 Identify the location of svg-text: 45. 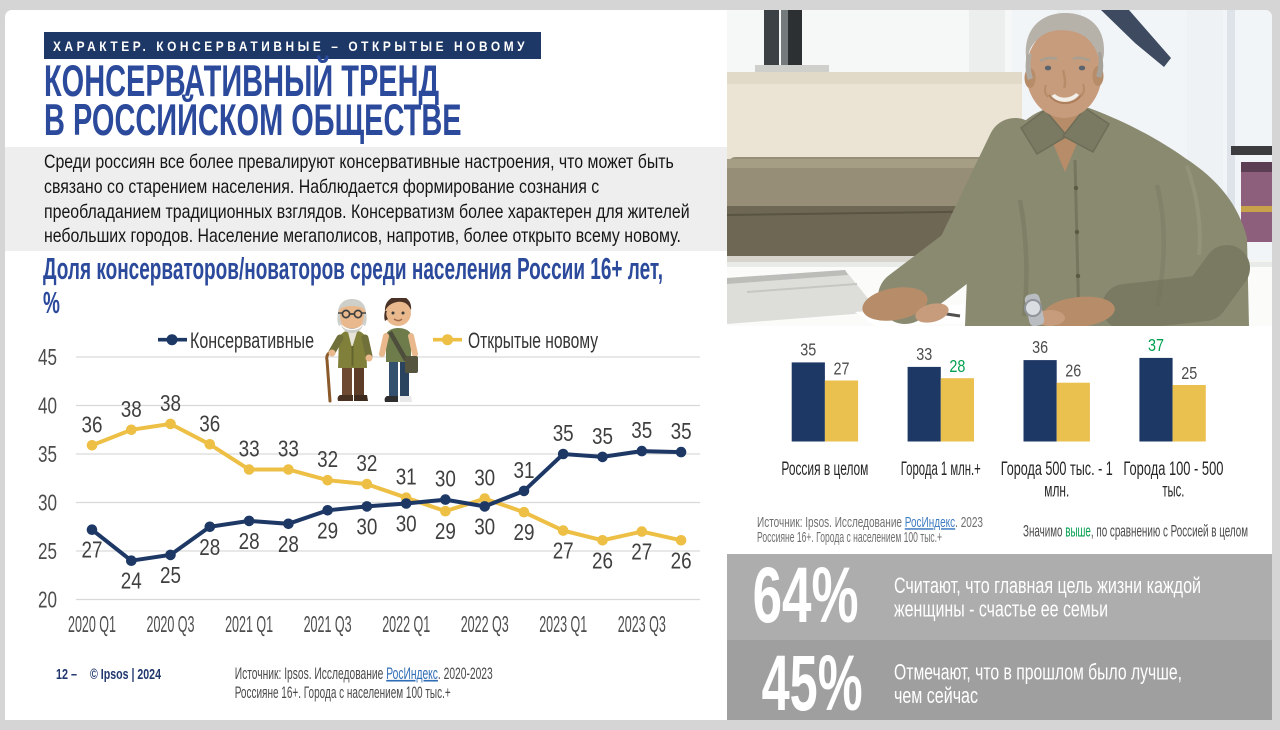
(47, 357).